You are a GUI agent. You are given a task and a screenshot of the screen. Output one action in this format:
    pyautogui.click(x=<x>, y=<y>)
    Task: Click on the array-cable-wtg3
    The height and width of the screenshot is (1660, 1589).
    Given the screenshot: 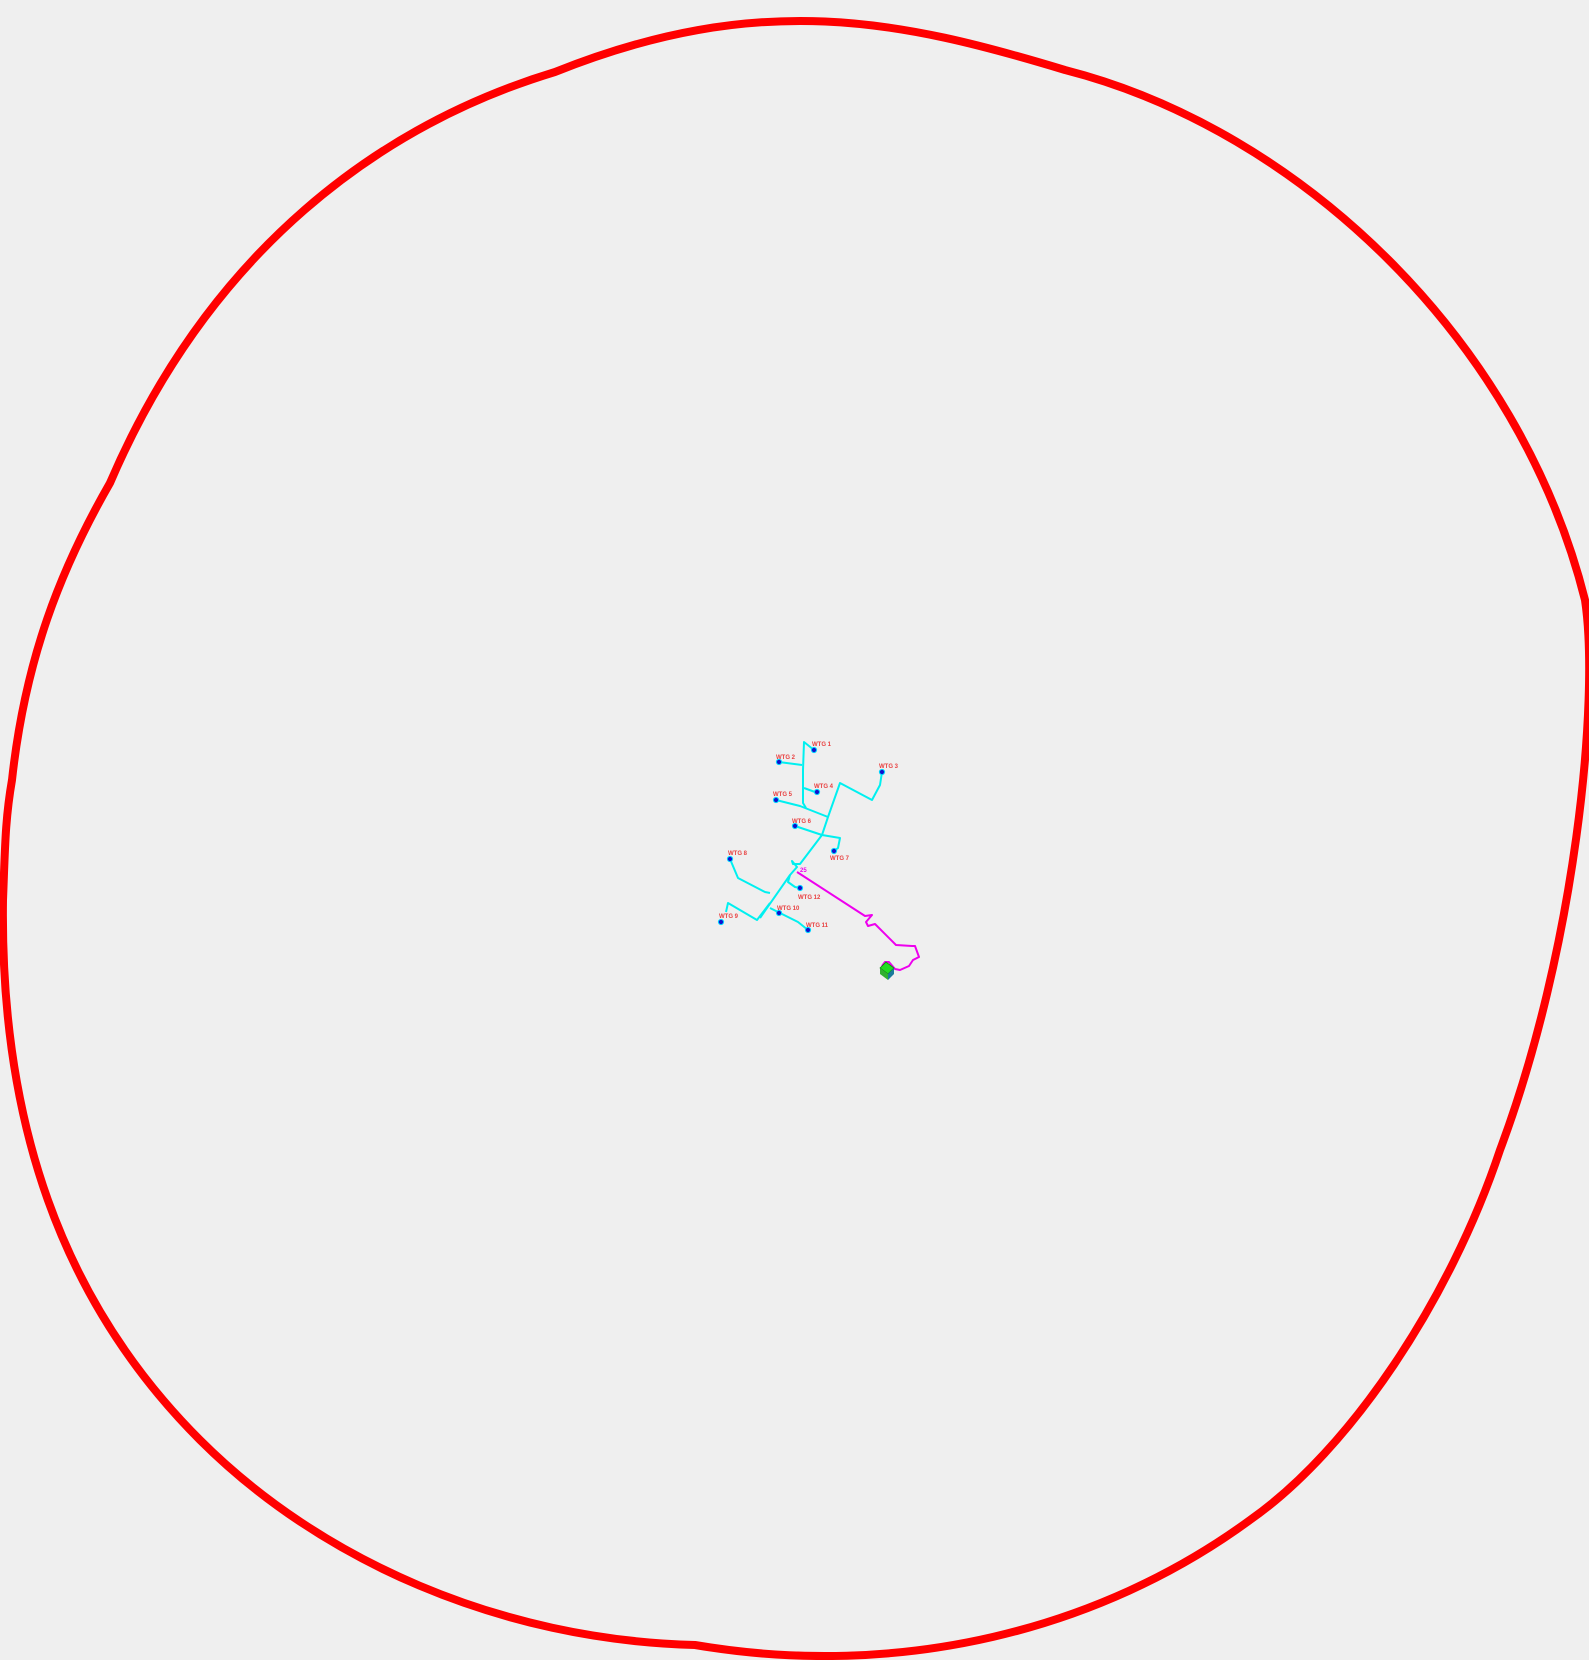 What is the action you would take?
    pyautogui.click(x=852, y=803)
    